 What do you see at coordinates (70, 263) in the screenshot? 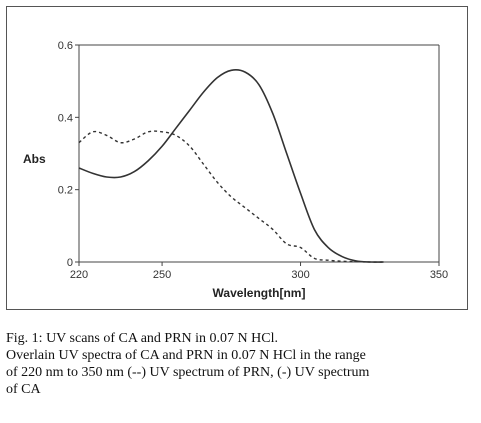
I see `y-tick-label: 0` at bounding box center [70, 263].